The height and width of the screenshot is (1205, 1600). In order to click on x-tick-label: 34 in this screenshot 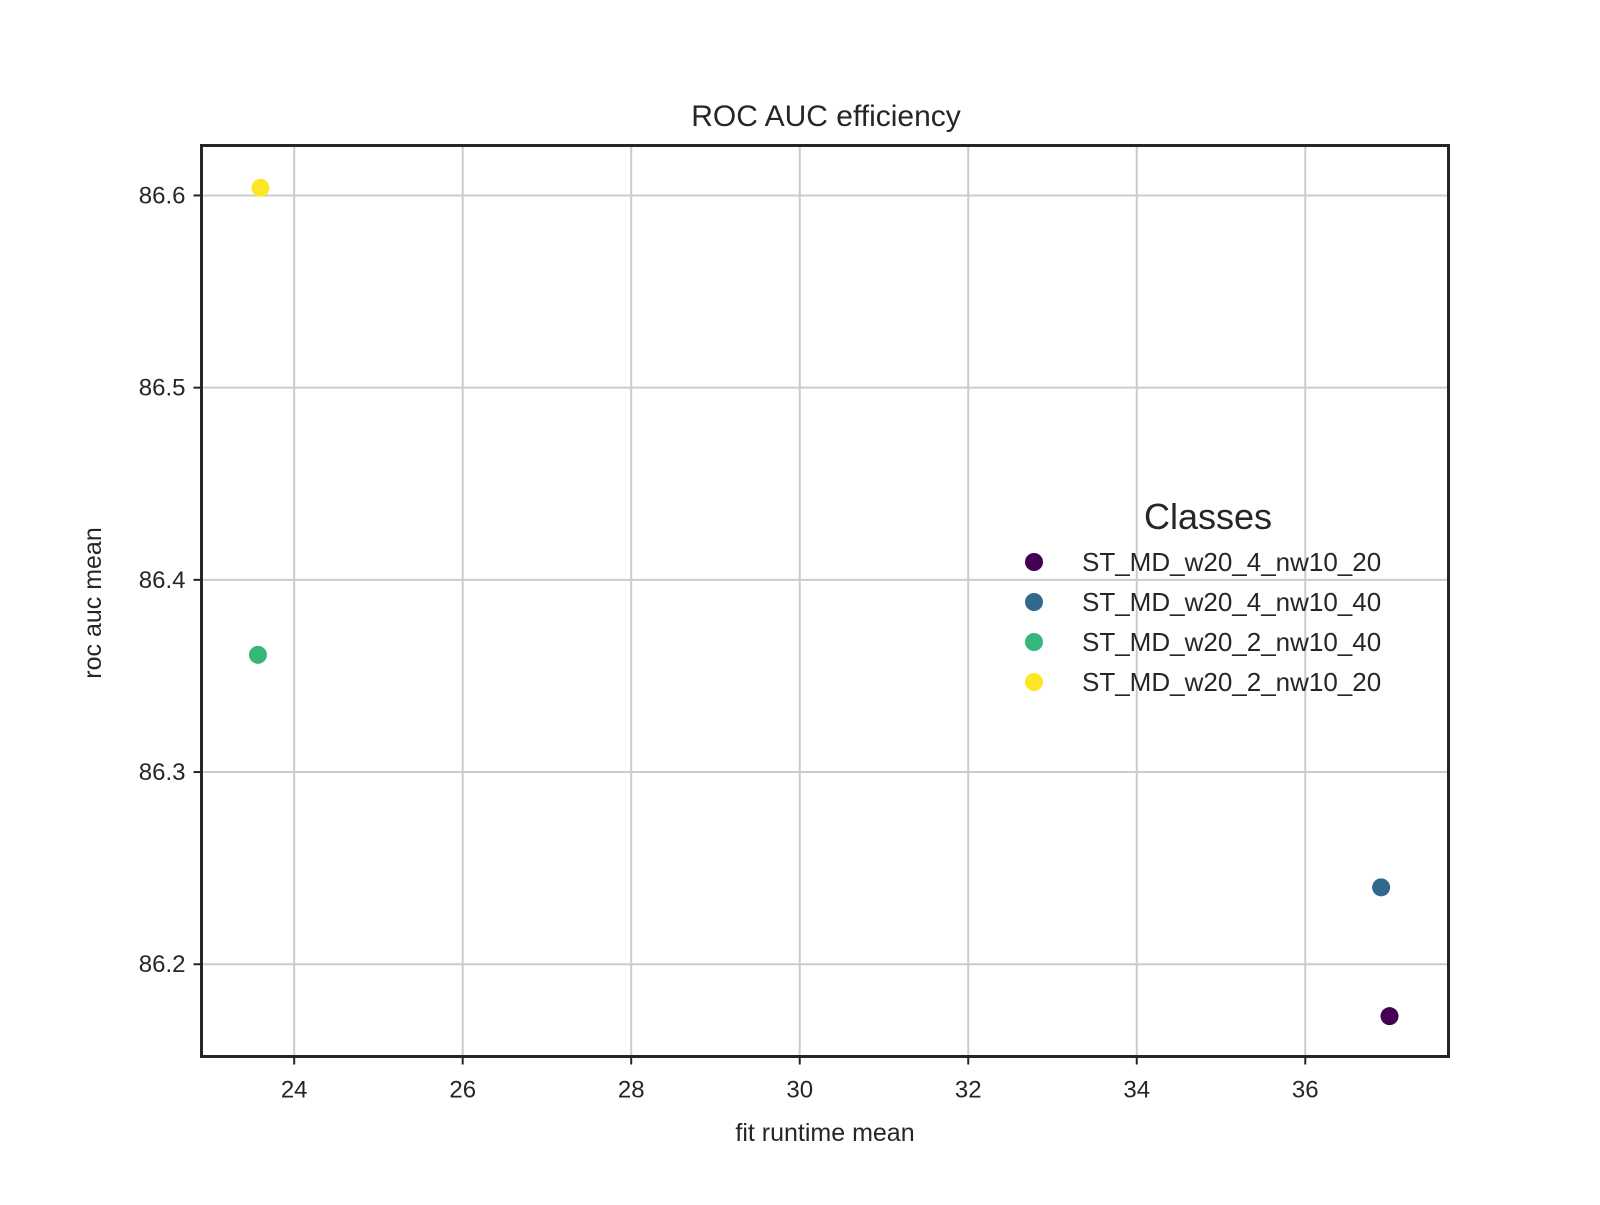, I will do `click(1136, 1090)`.